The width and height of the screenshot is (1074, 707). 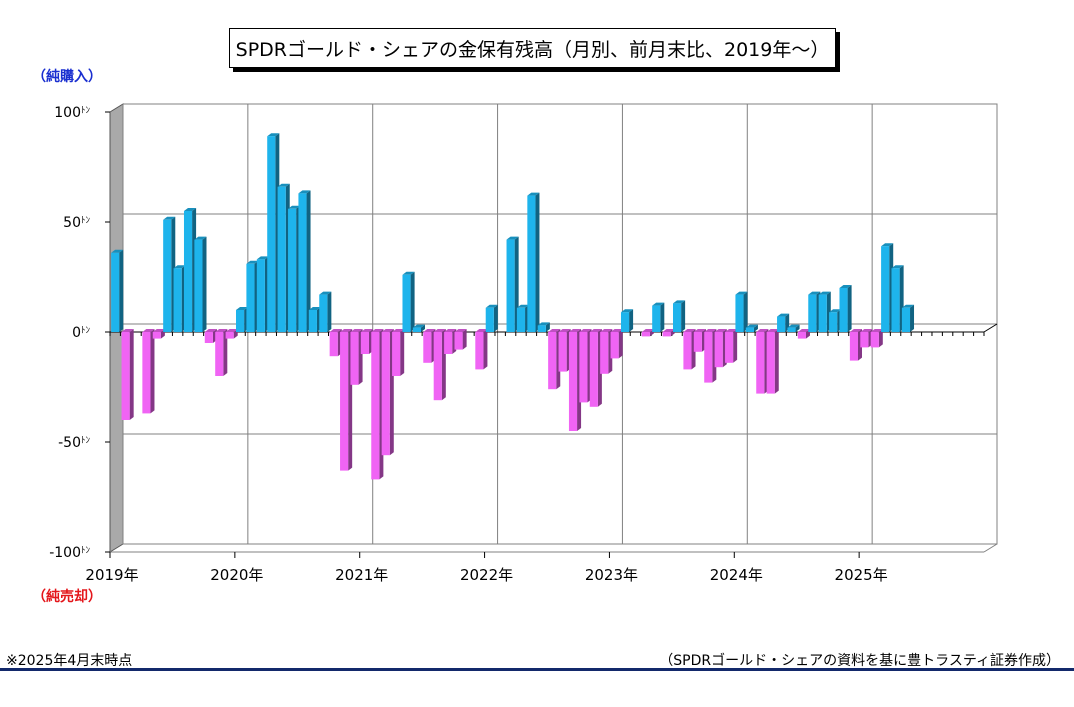 I want to click on x-tick-label: 2025年, so click(x=861, y=575).